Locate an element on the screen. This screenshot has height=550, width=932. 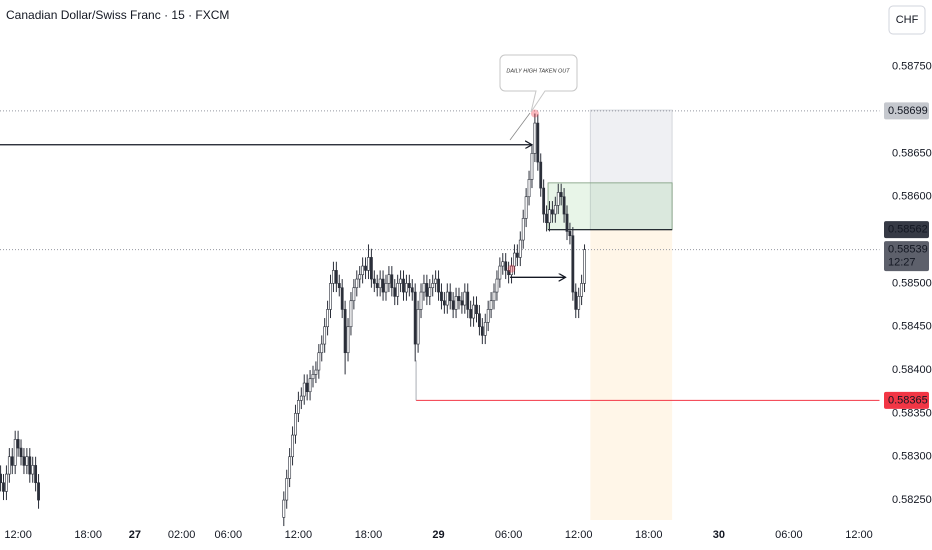
currency-button-label: CHF is located at coordinates (907, 20).